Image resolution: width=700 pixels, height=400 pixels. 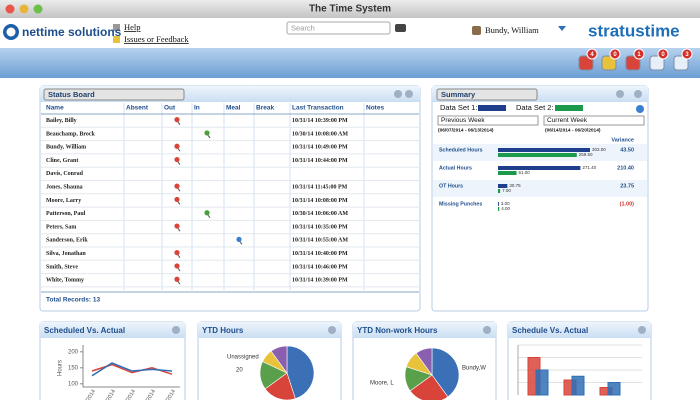 What do you see at coordinates (506, 190) in the screenshot?
I see `summary-bar-label: 7.00` at bounding box center [506, 190].